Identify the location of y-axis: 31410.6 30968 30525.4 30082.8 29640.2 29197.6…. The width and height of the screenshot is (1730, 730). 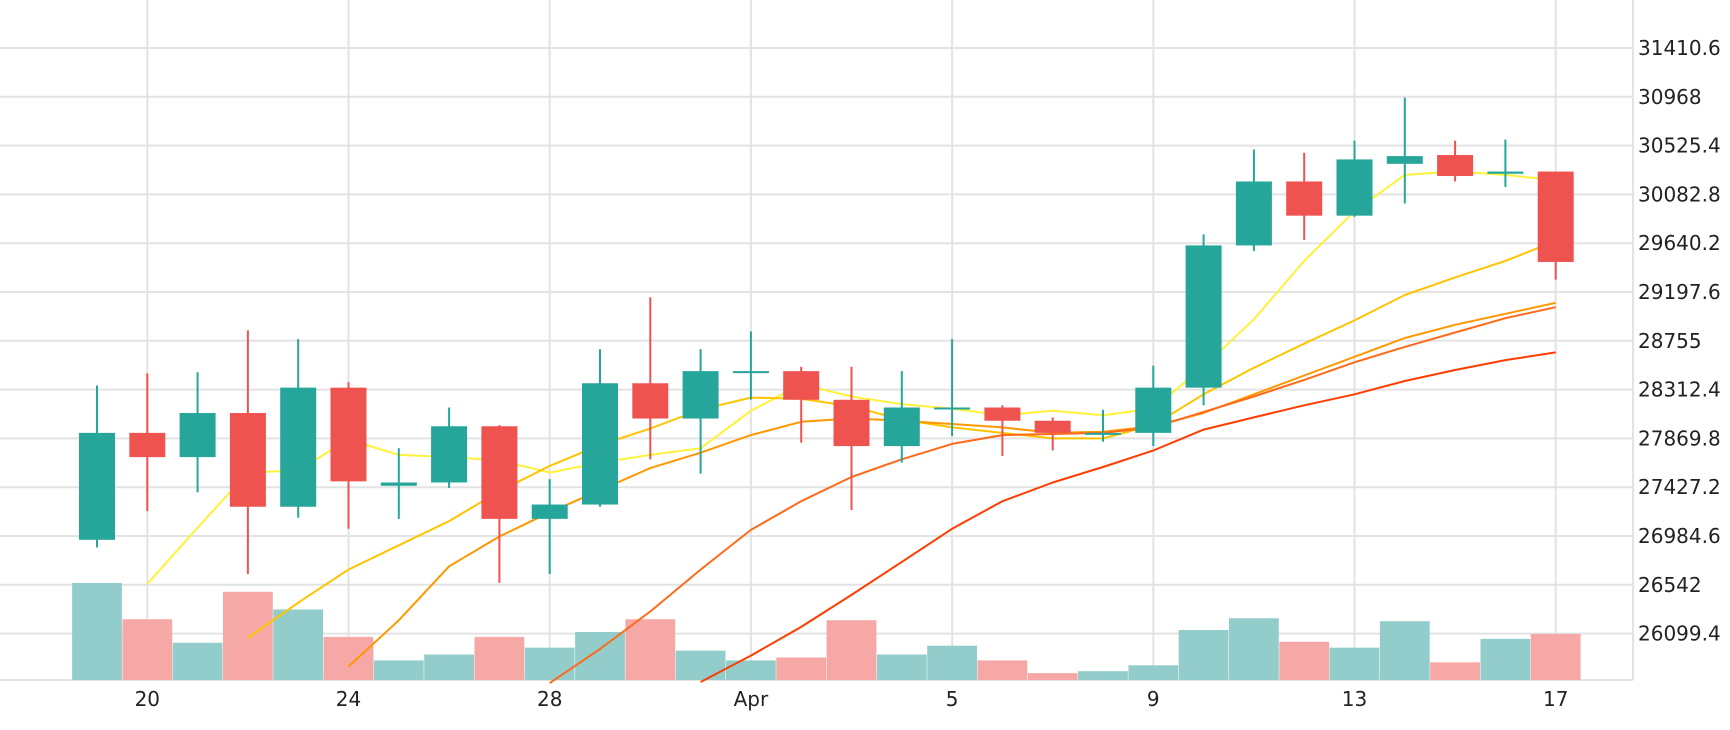
(1679, 341).